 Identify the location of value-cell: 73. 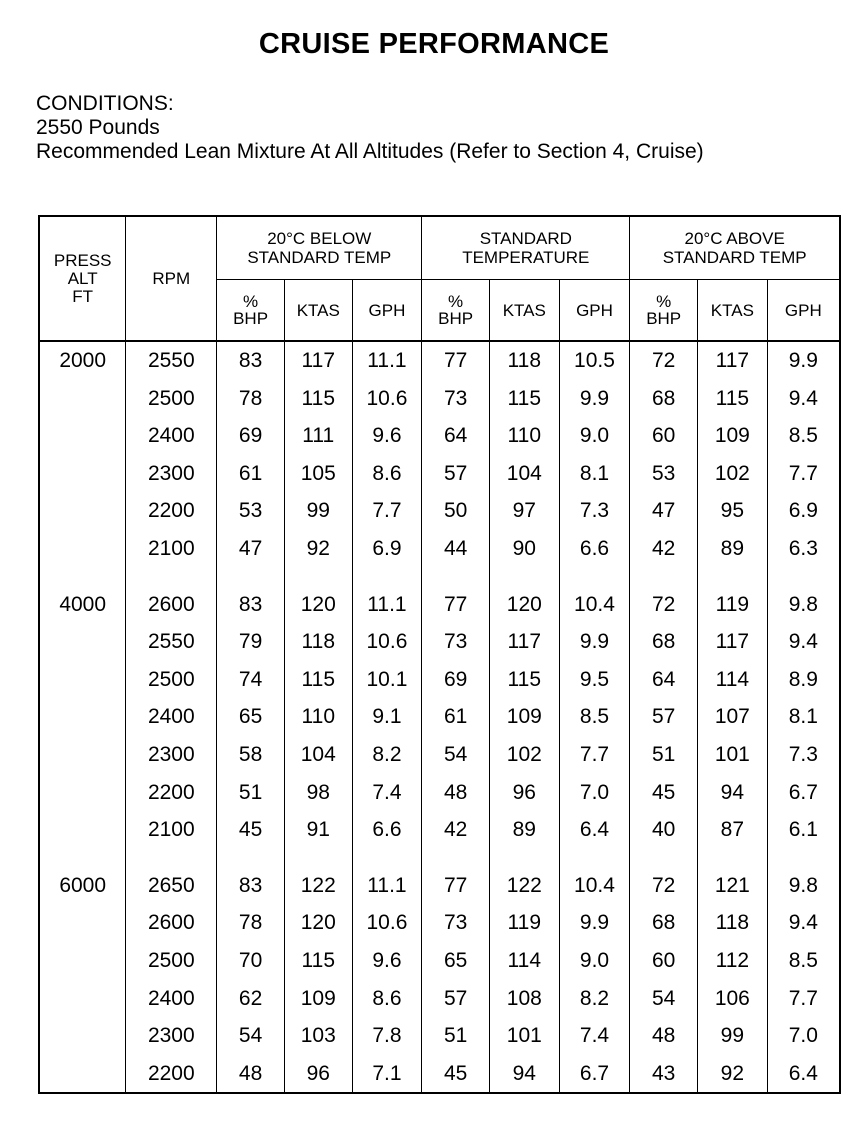
(455, 398).